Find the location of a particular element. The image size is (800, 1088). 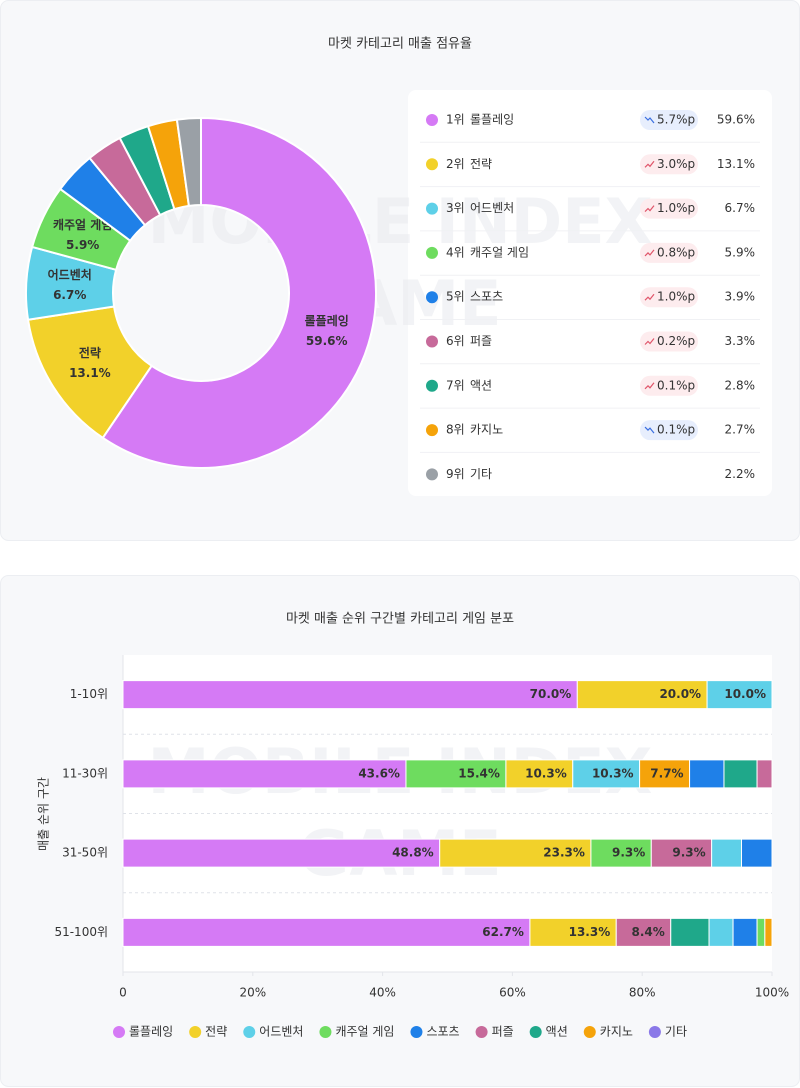

rank: 4위 is located at coordinates (455, 252).